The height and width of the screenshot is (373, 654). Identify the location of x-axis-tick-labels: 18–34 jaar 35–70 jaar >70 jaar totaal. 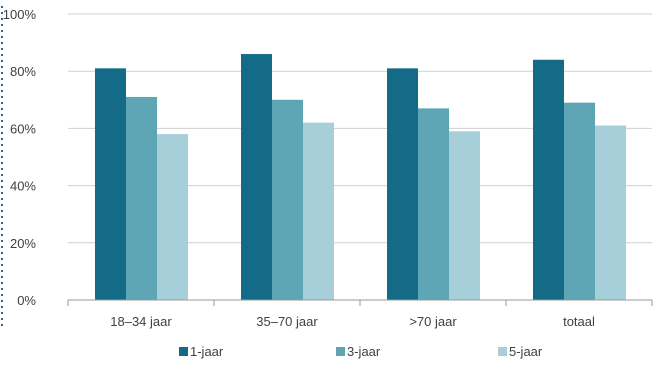
(352, 321).